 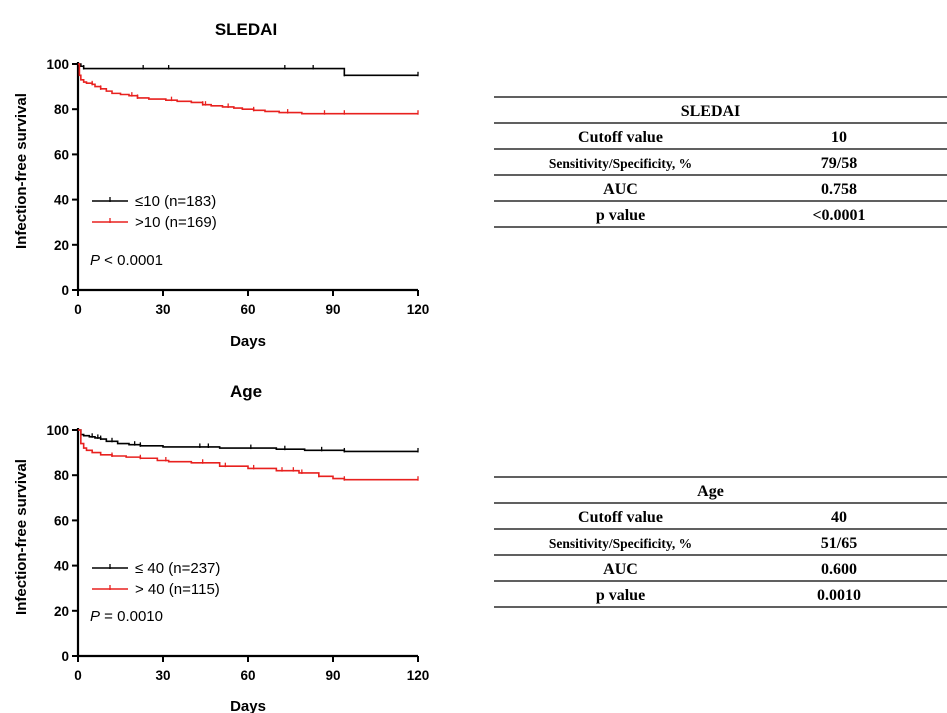 What do you see at coordinates (839, 569) in the screenshot?
I see `table-row-value: 0.600` at bounding box center [839, 569].